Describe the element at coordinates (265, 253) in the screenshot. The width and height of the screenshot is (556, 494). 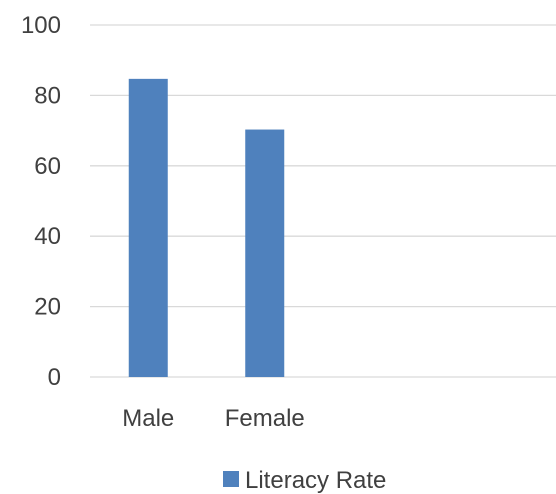
I see `bar-female` at that location.